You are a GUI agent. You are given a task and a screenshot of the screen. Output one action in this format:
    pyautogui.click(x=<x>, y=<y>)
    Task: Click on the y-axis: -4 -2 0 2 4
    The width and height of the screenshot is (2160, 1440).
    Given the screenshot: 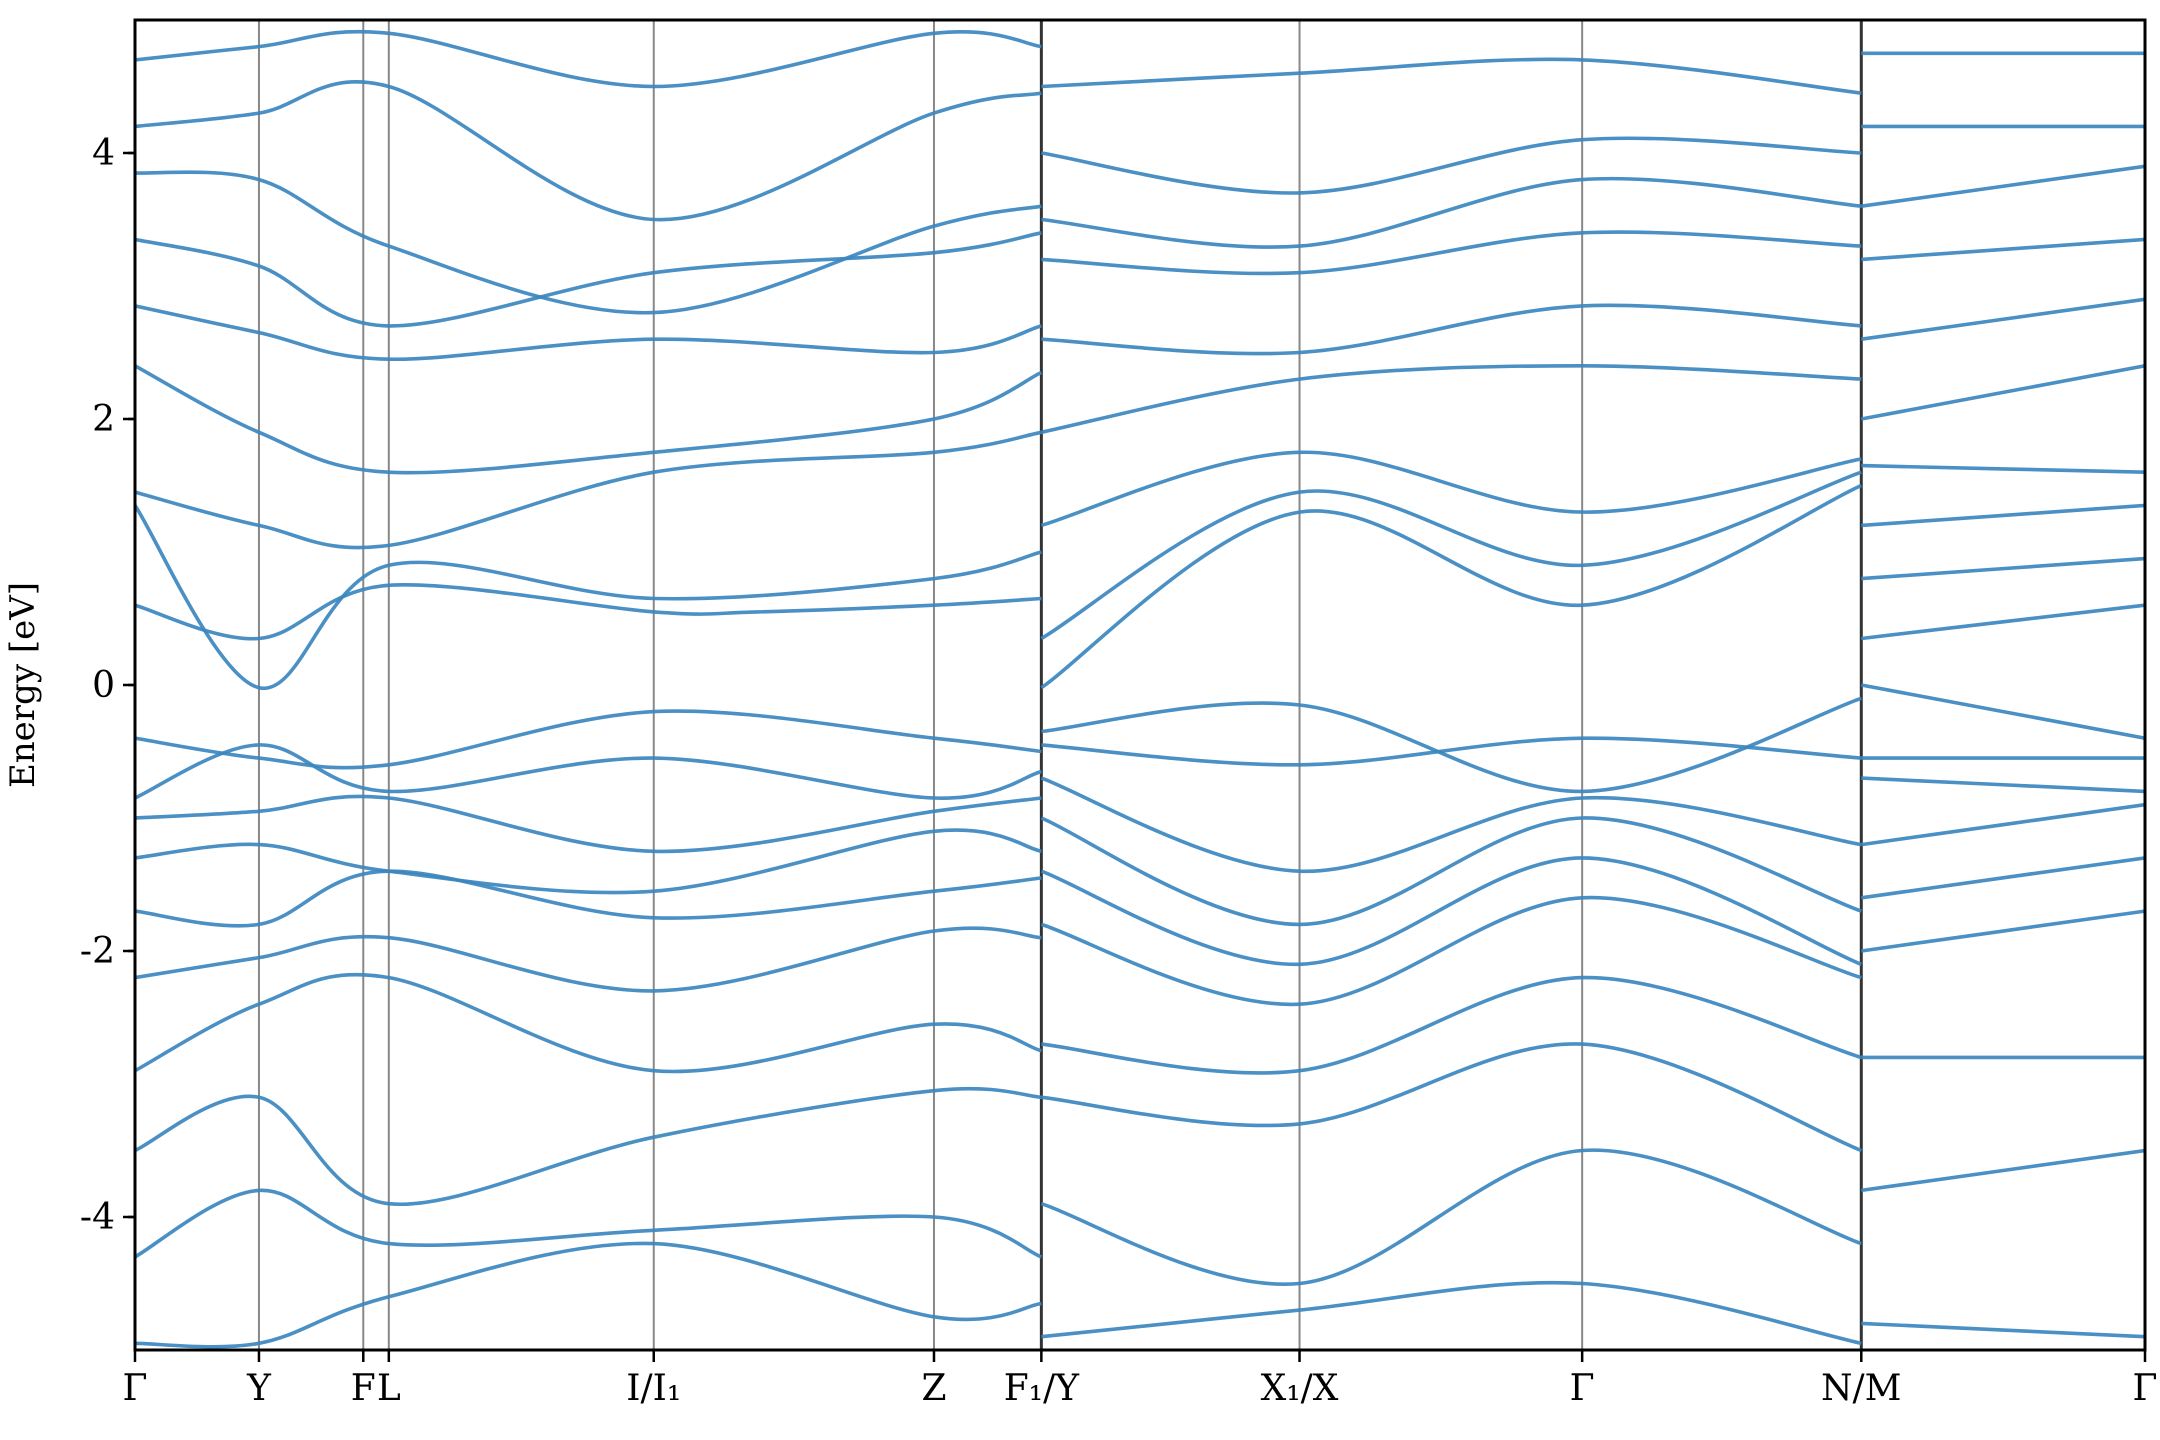 What is the action you would take?
    pyautogui.click(x=107, y=685)
    